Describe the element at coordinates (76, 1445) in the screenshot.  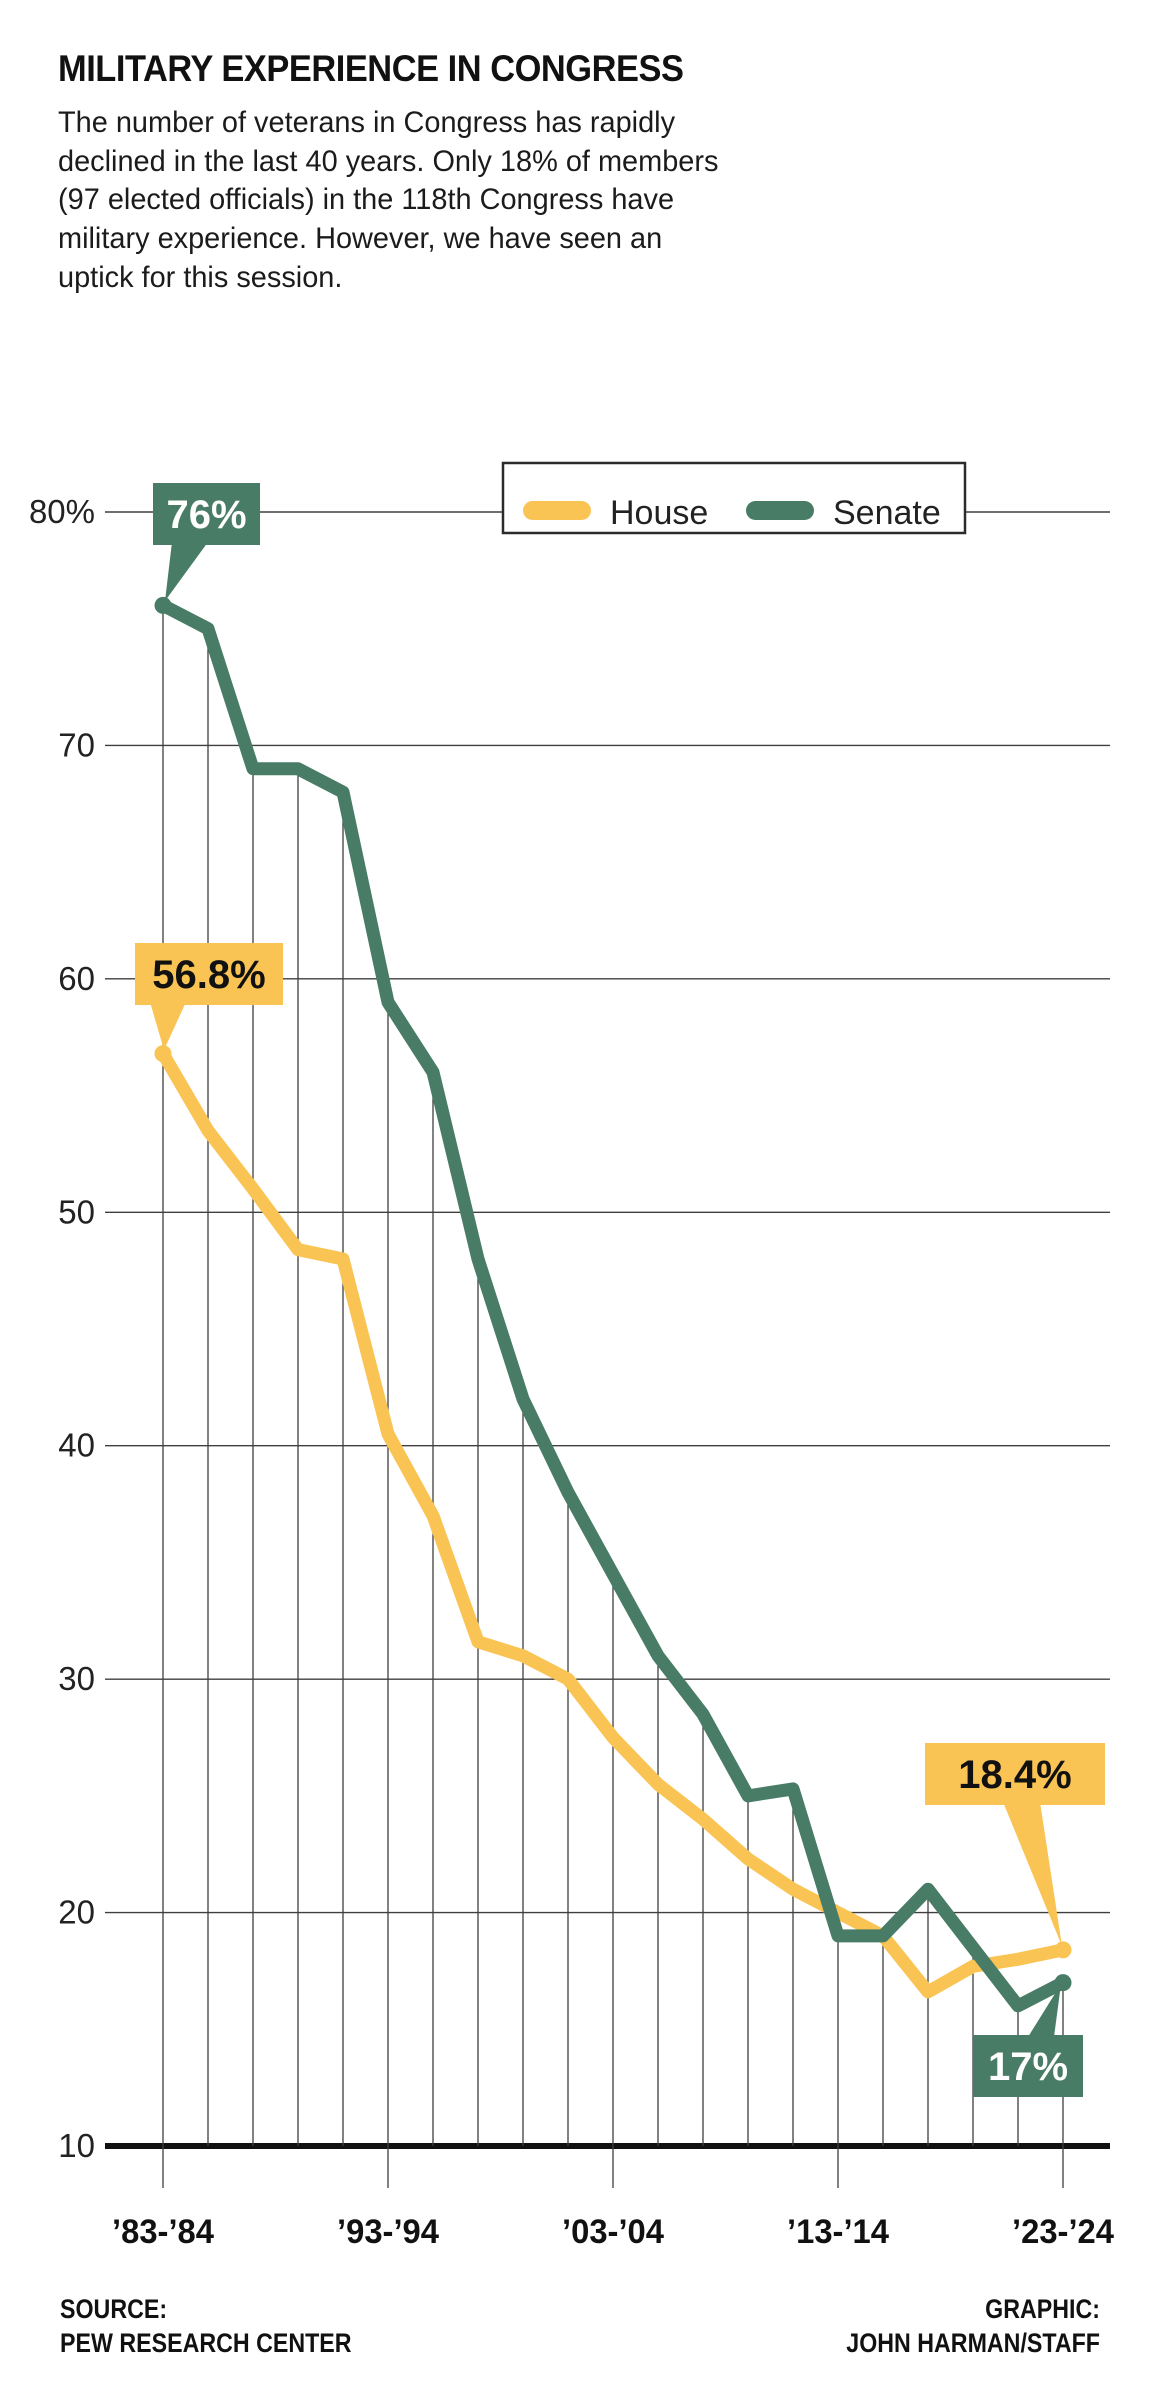
I see `y-tick-label: 40` at that location.